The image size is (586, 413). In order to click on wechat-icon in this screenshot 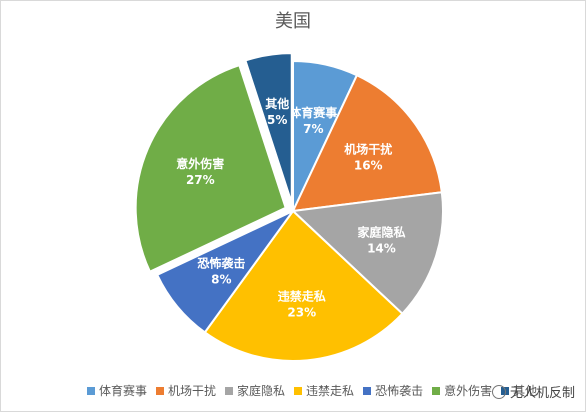, I will do `click(498, 391)`.